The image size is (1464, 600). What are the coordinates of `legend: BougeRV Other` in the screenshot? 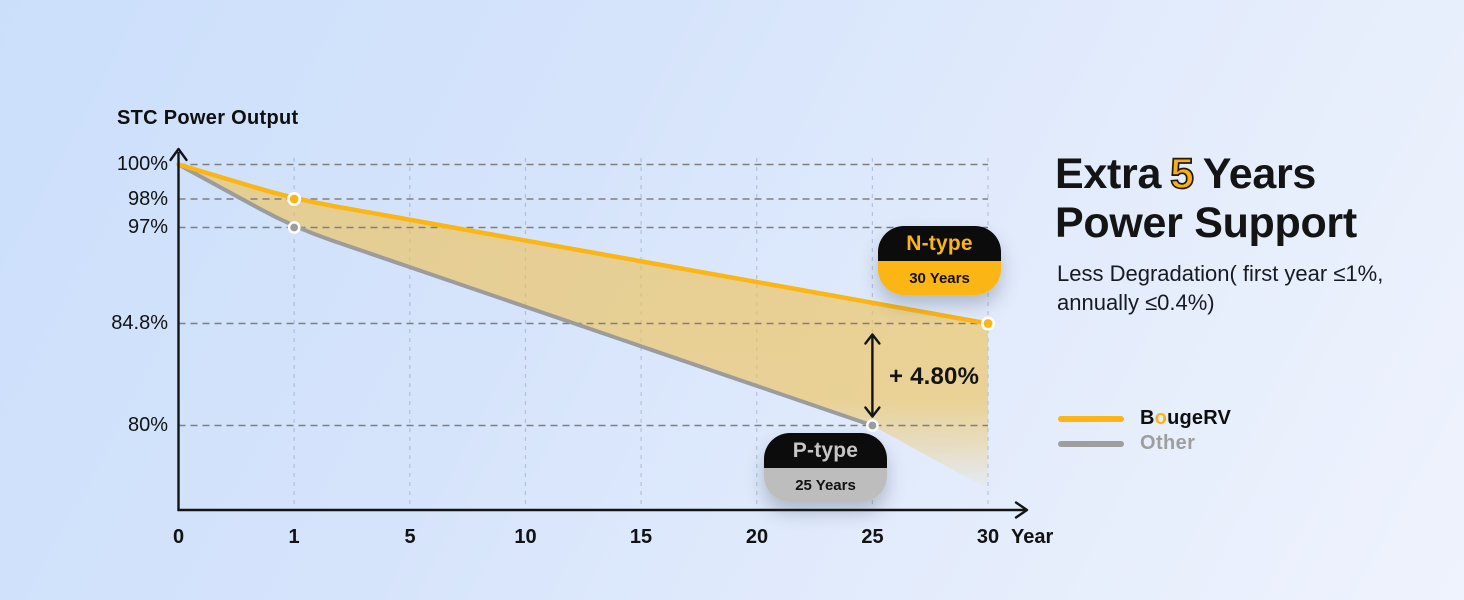 It's located at (1144, 431).